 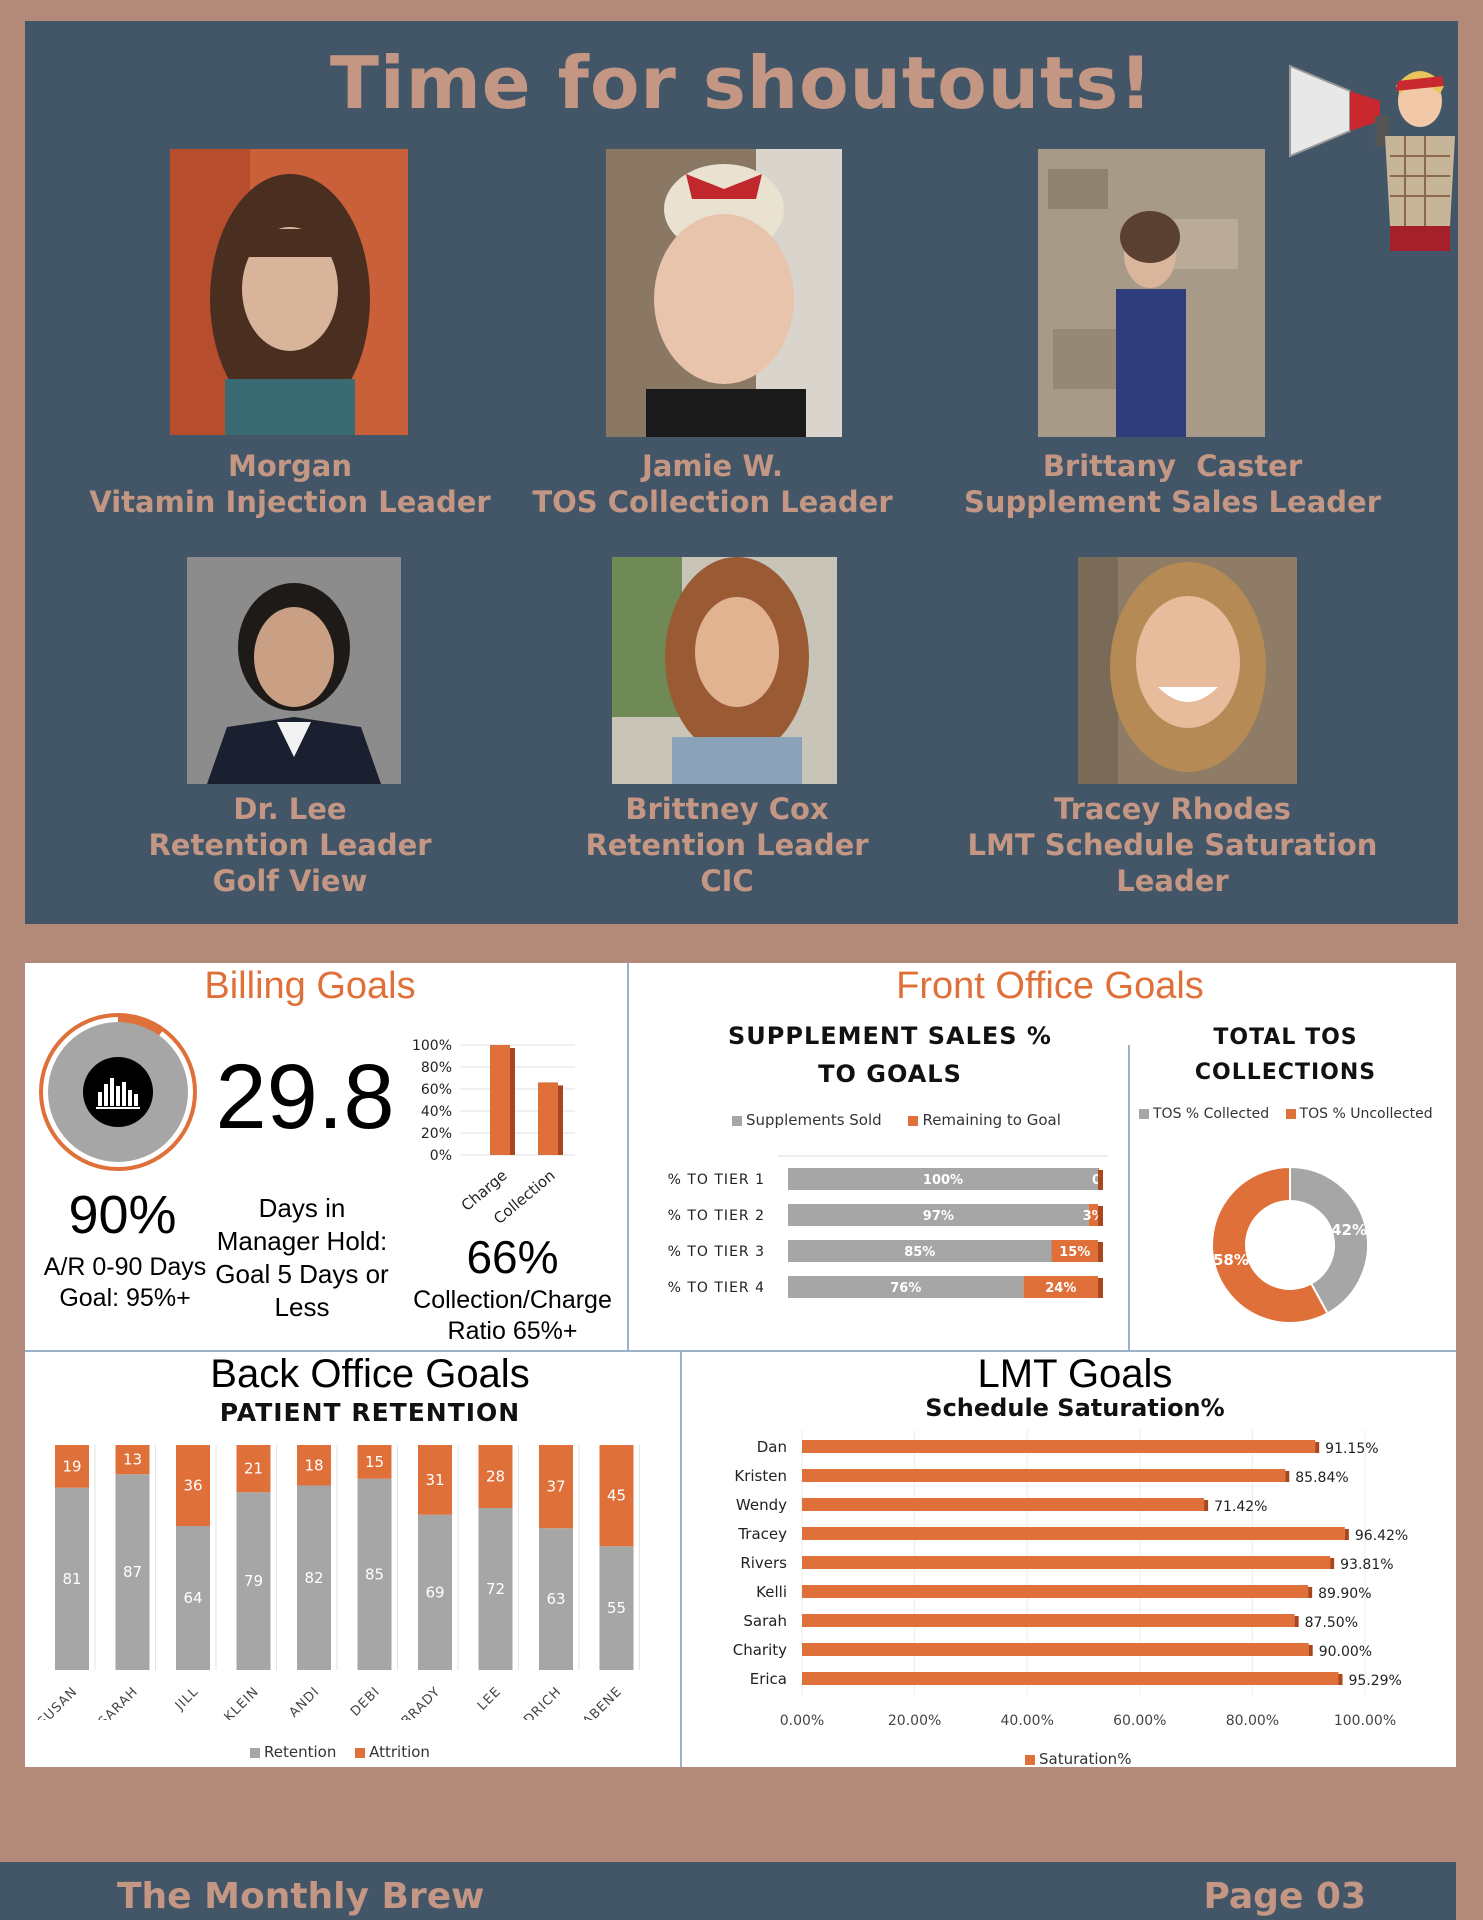 What do you see at coordinates (1172, 502) in the screenshot?
I see `shoutout-role: Supplement Sales Leader` at bounding box center [1172, 502].